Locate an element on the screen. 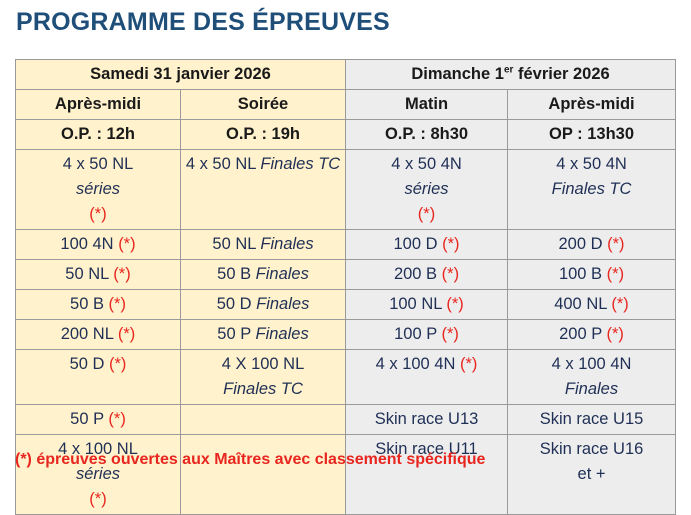 The height and width of the screenshot is (515, 691). event-cell: 4 x 50 4N Finales TC is located at coordinates (592, 189).